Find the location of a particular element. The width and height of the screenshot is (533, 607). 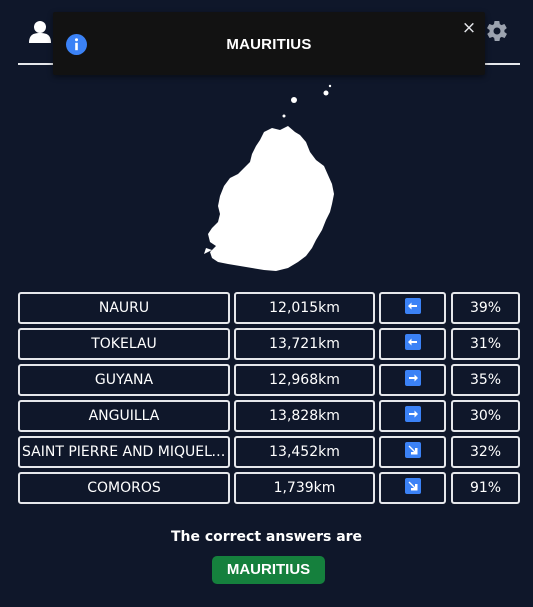

guess-row: COMOROS 1,739km 91% is located at coordinates (269, 488).